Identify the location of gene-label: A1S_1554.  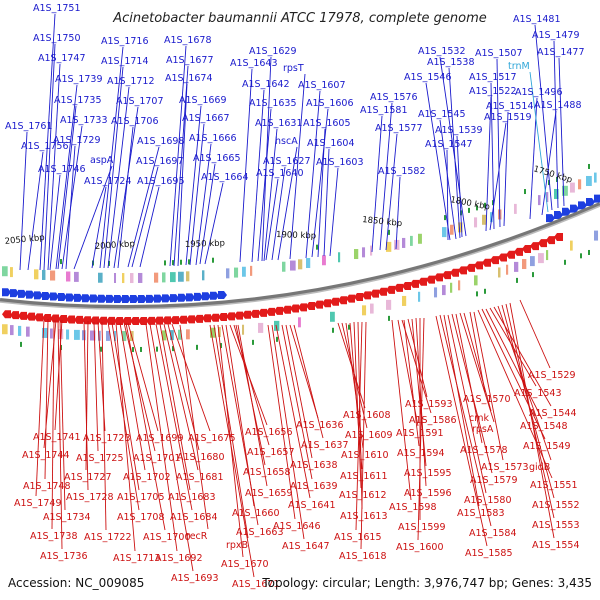
(556, 545).